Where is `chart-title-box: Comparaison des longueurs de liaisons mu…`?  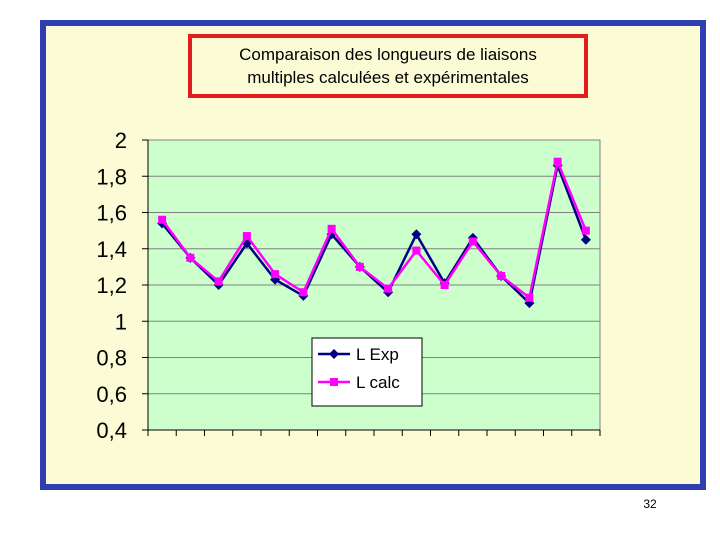
chart-title-box: Comparaison des longueurs de liaisons mu… is located at coordinates (388, 66).